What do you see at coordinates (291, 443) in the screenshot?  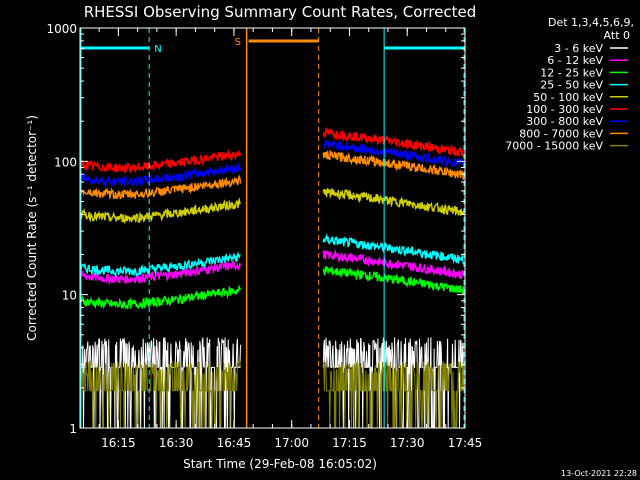 I see `x-tick-label-1700: 17:00` at bounding box center [291, 443].